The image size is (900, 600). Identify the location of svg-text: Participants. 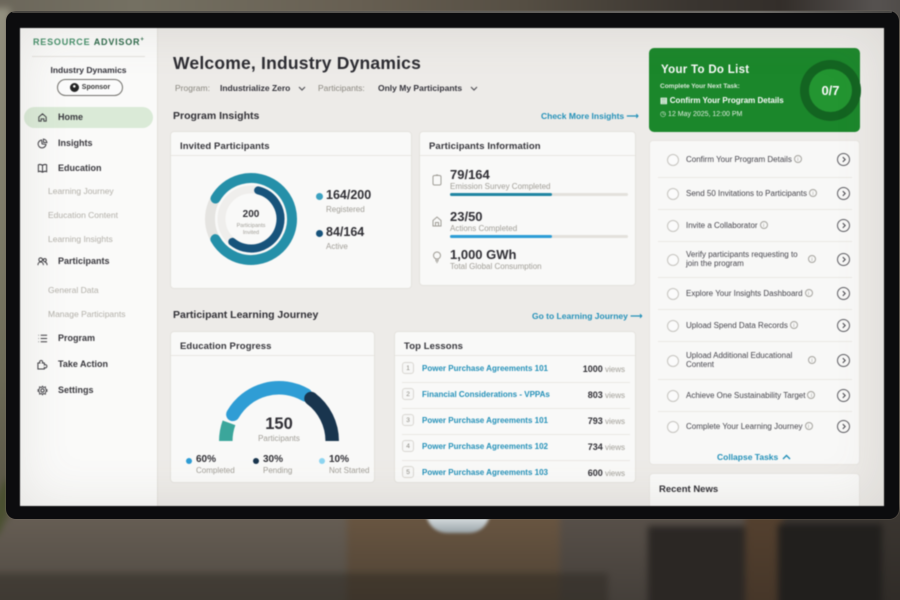
(251, 226).